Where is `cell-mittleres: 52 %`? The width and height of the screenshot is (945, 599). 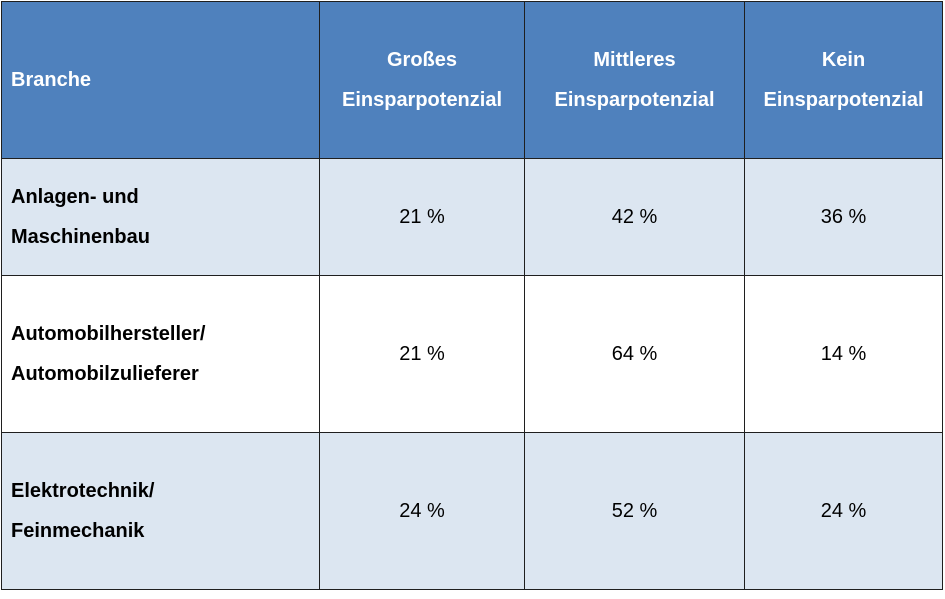
cell-mittleres: 52 % is located at coordinates (634, 511).